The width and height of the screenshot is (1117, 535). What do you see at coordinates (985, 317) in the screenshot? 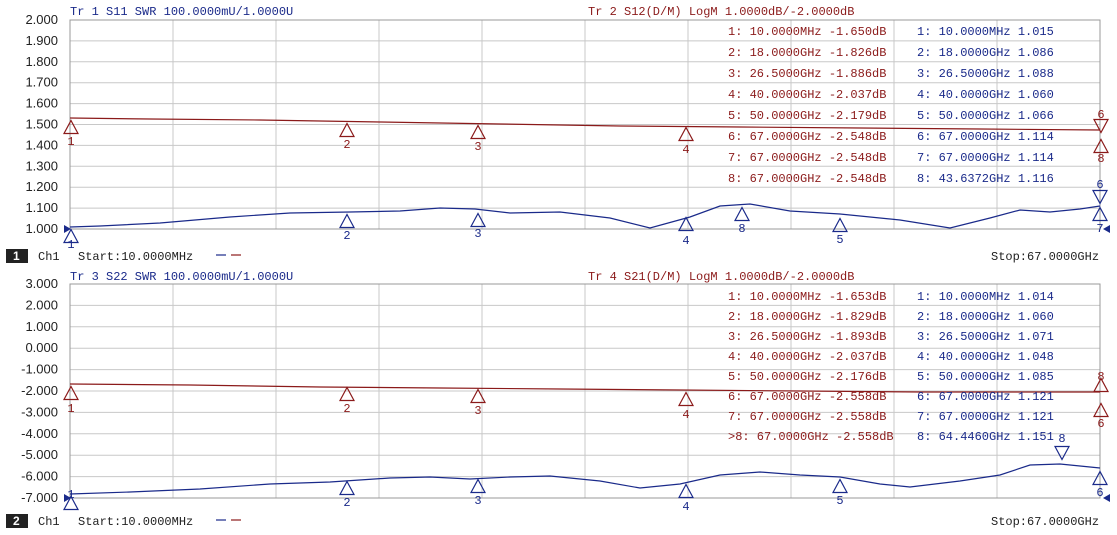
I see `marker-readout-blue: 2: 18.0000GHz 1.060` at bounding box center [985, 317].